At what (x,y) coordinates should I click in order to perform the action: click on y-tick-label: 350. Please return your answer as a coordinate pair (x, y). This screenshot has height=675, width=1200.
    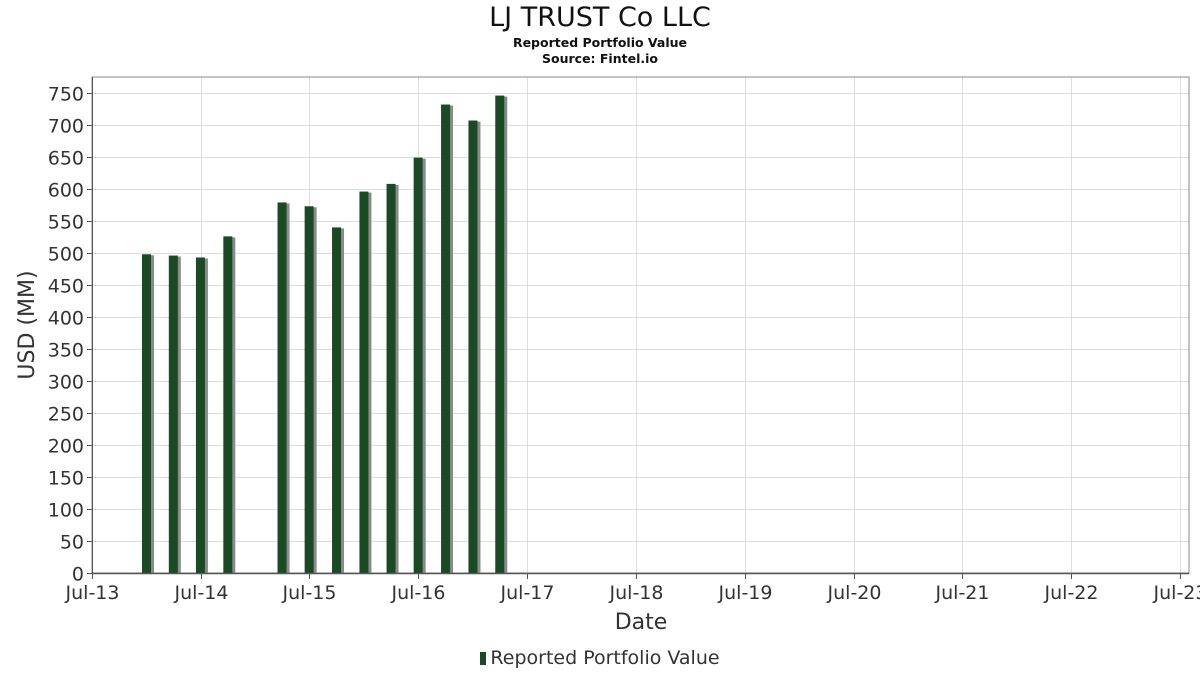
    Looking at the image, I should click on (66, 351).